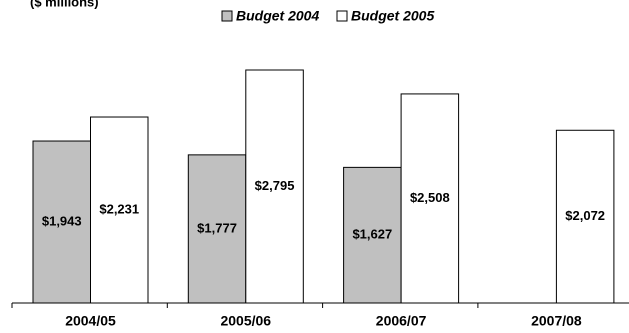  I want to click on legend-label: Budget 2005, so click(392, 16).